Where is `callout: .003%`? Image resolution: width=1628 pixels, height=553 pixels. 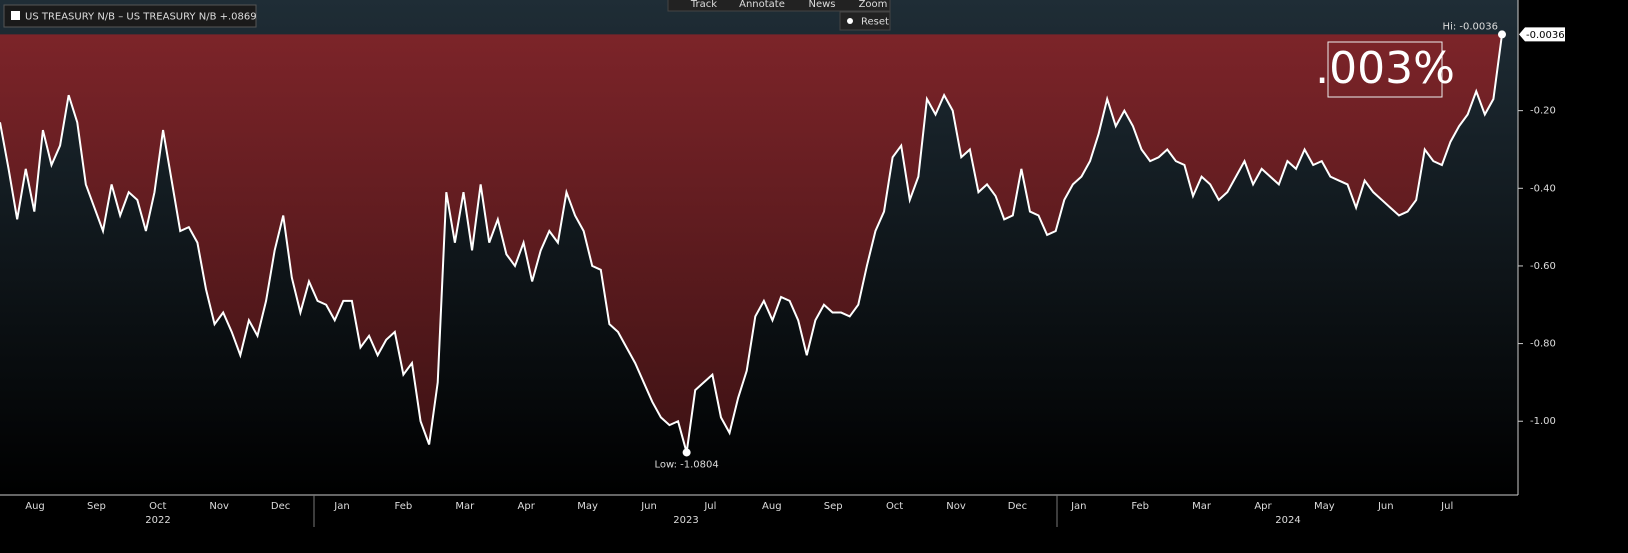
callout: .003% is located at coordinates (1385, 68).